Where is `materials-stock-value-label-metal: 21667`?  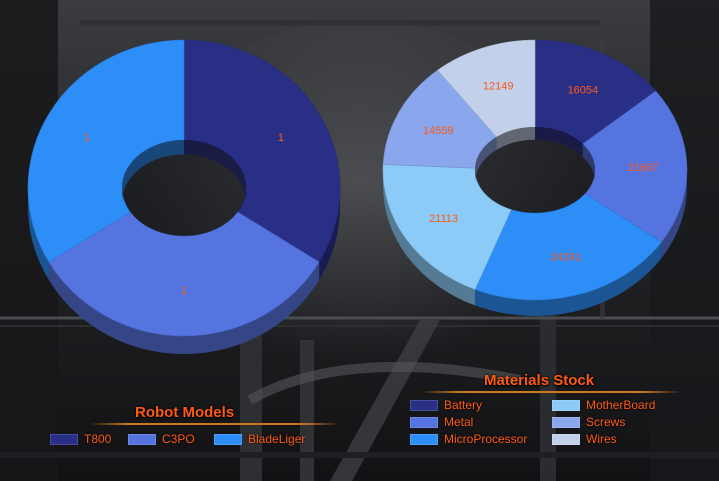 materials-stock-value-label-metal: 21667 is located at coordinates (643, 168).